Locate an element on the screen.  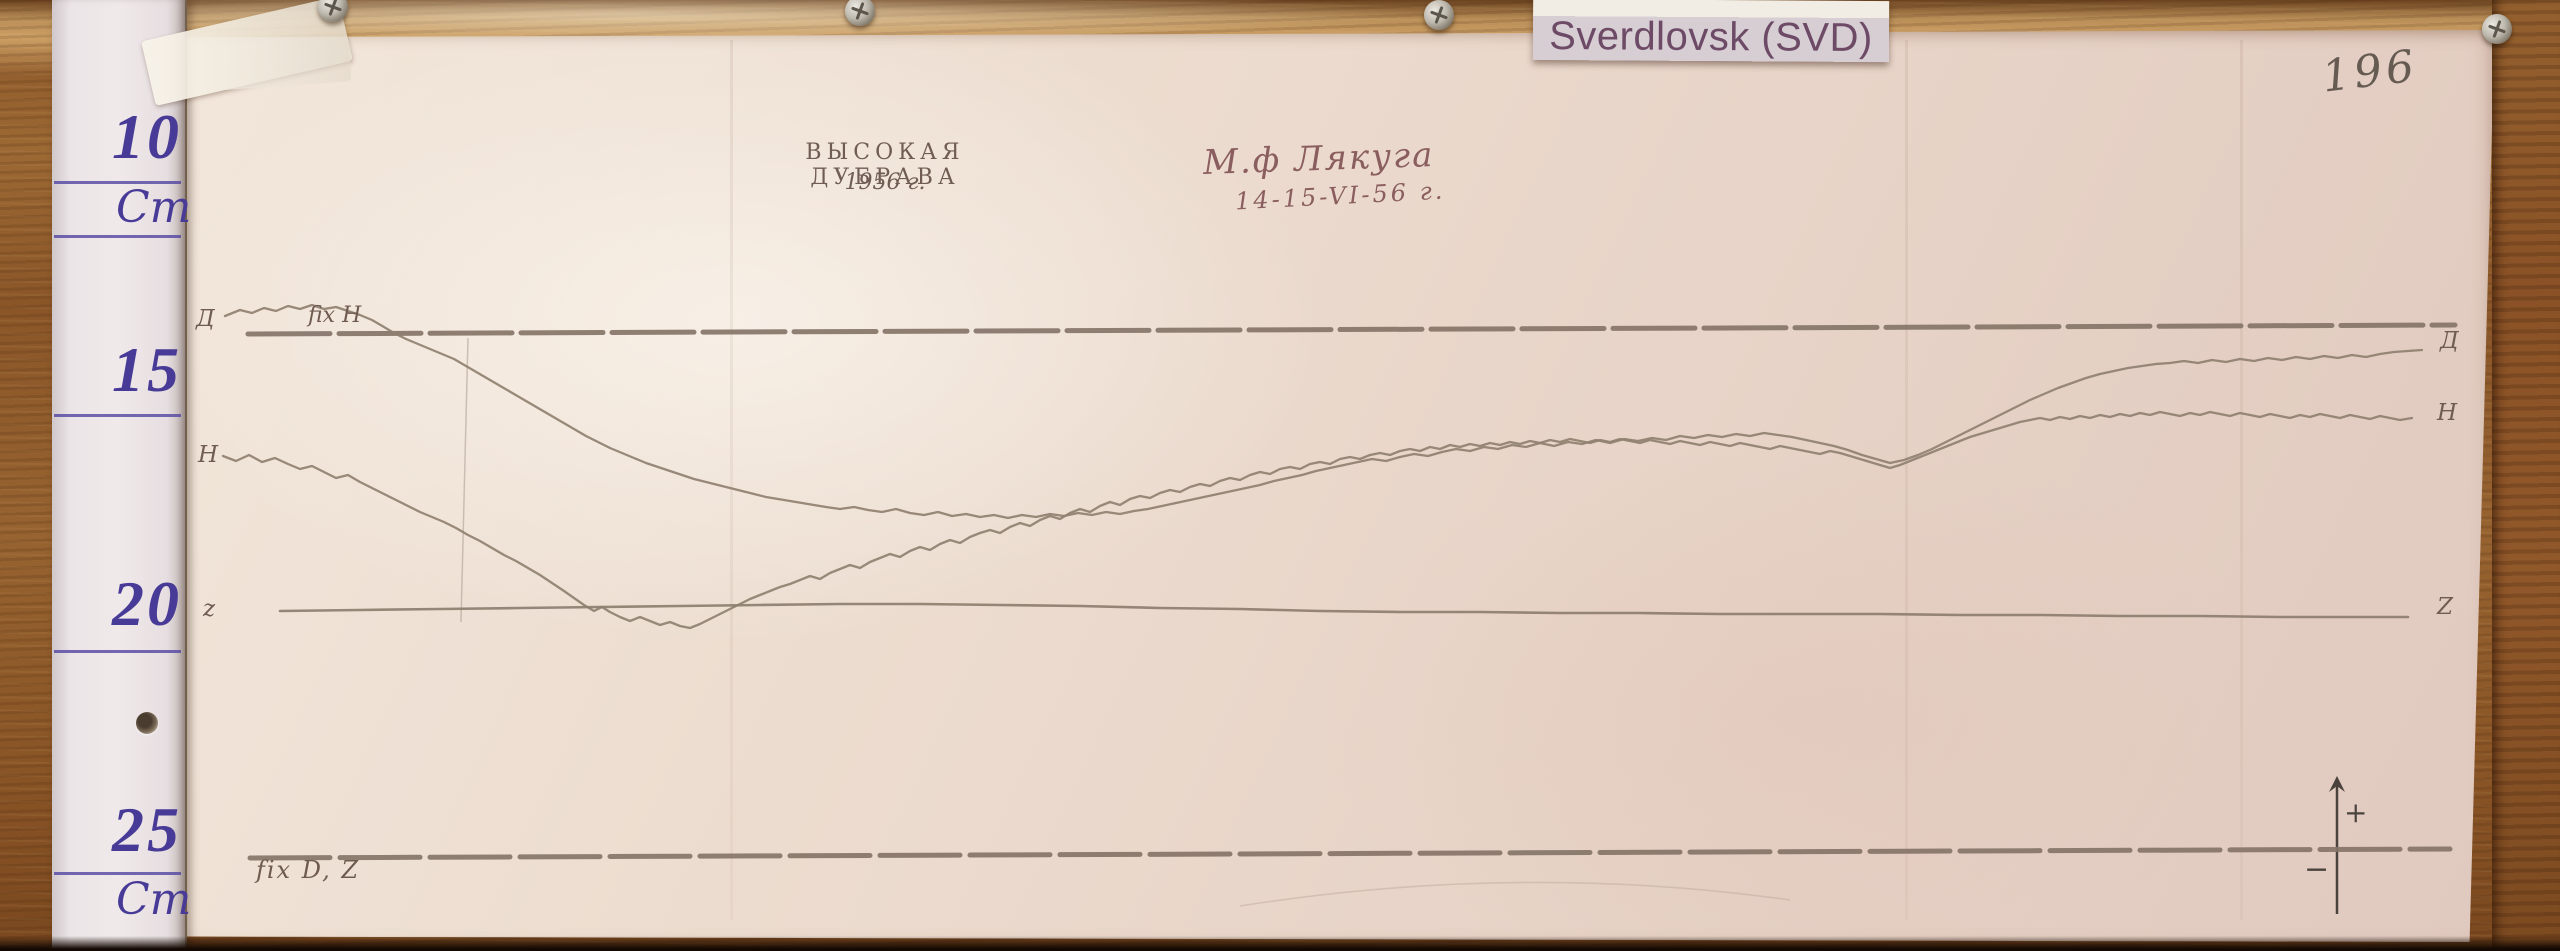
trace-label-d-right: Д is located at coordinates (2449, 341).